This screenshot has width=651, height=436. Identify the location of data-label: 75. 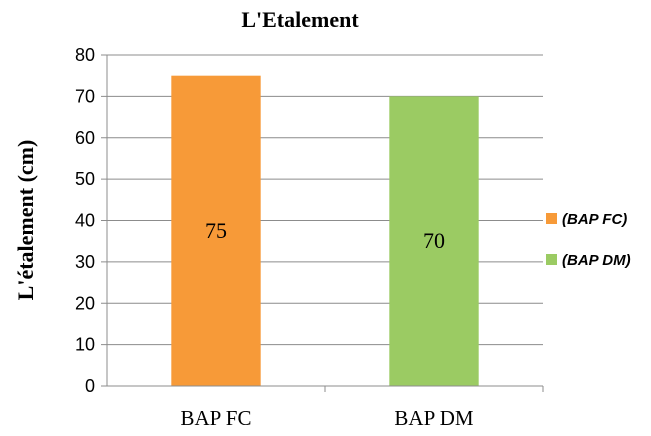
(216, 230).